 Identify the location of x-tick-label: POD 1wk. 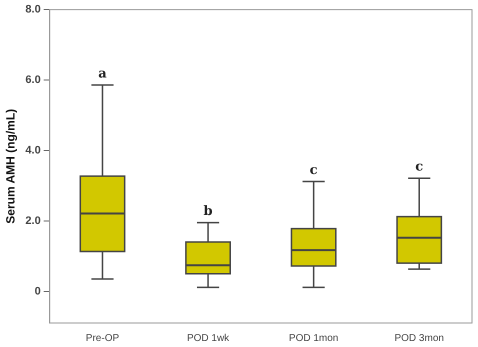
(208, 338).